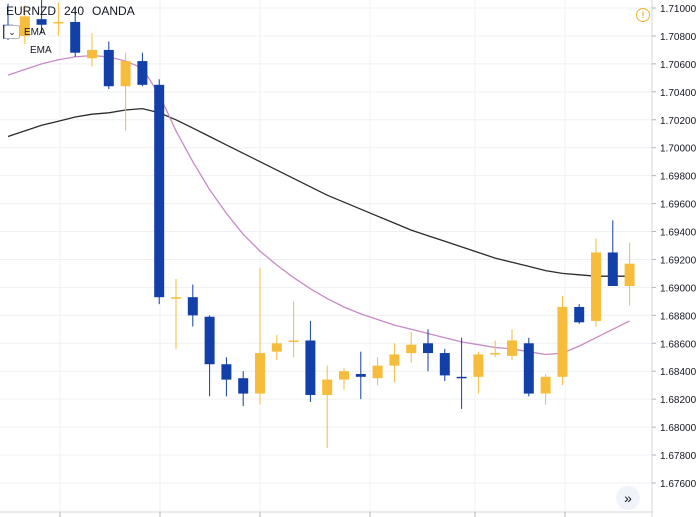 This screenshot has height=517, width=700. I want to click on price-tick-label: 1.70400, so click(678, 93).